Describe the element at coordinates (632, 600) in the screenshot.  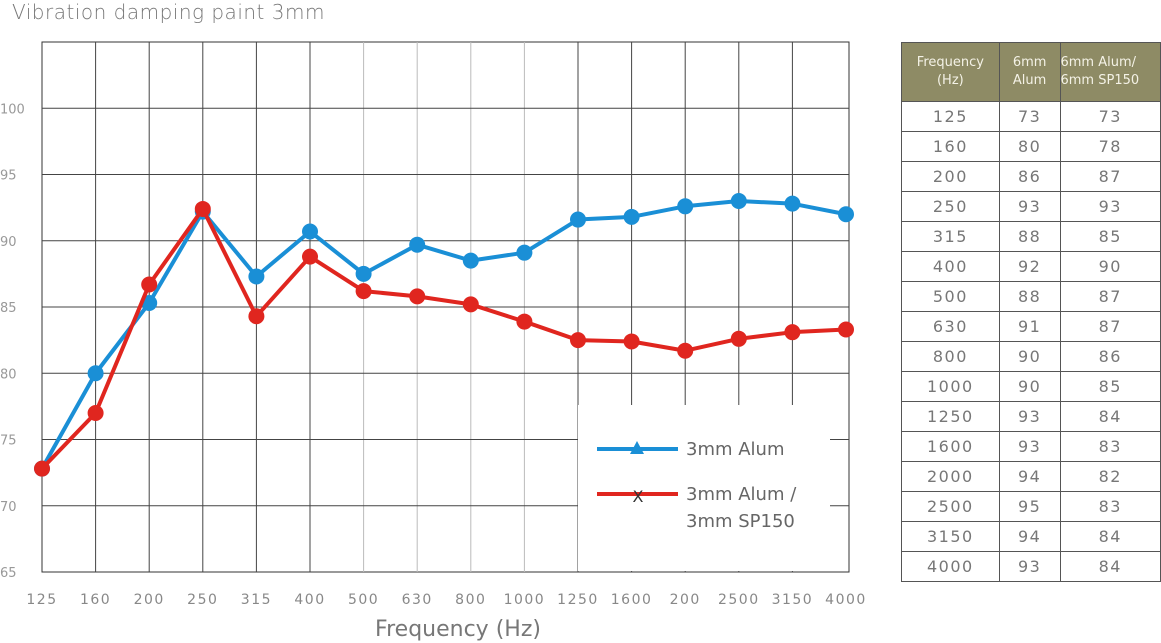
I see `x-tick-label: 1600` at that location.